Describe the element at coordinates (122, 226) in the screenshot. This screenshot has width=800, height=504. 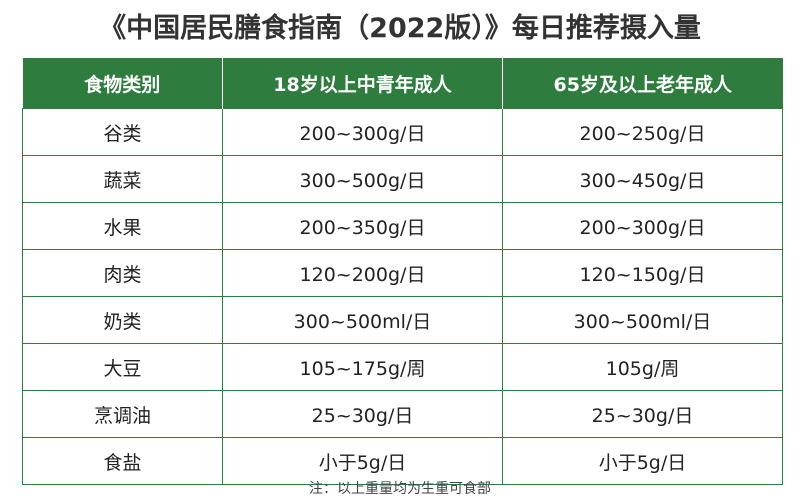
I see `table-cell: 水果` at that location.